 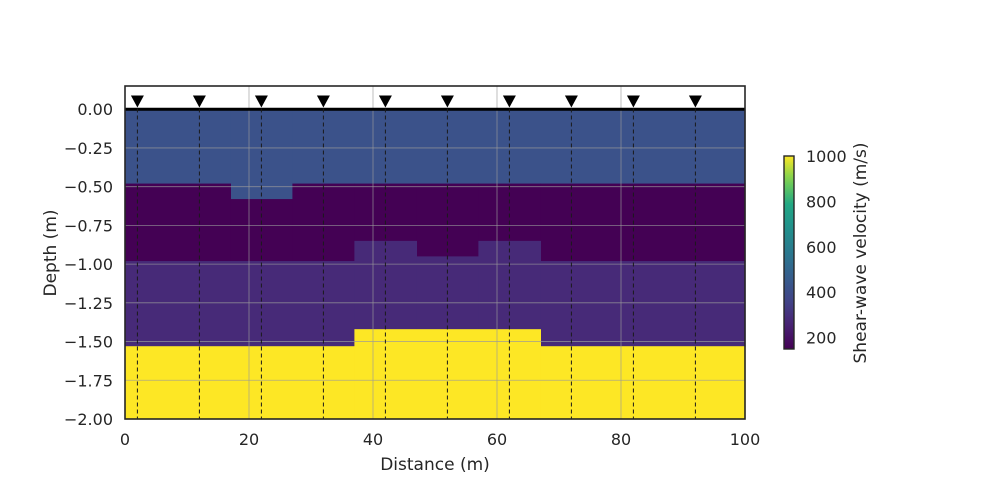 I want to click on colorbar-tick-label: 200, so click(x=821, y=338).